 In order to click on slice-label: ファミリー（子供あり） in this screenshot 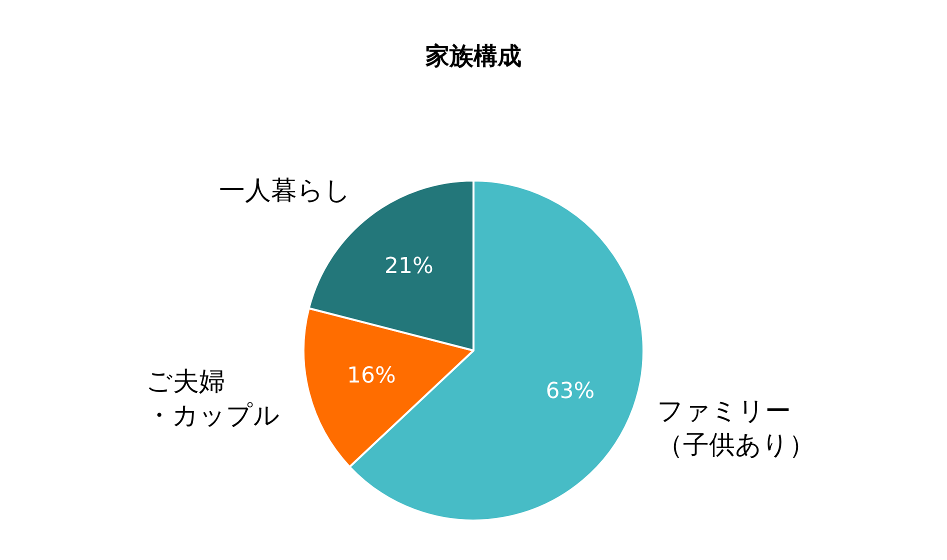, I will do `click(736, 428)`.